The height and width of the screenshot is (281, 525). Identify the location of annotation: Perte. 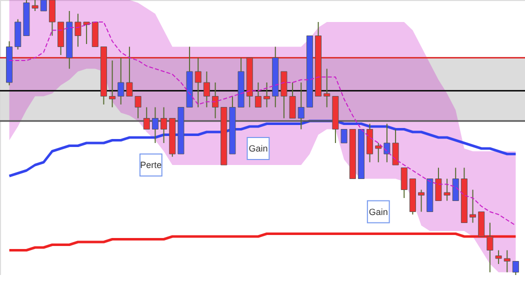
(151, 165).